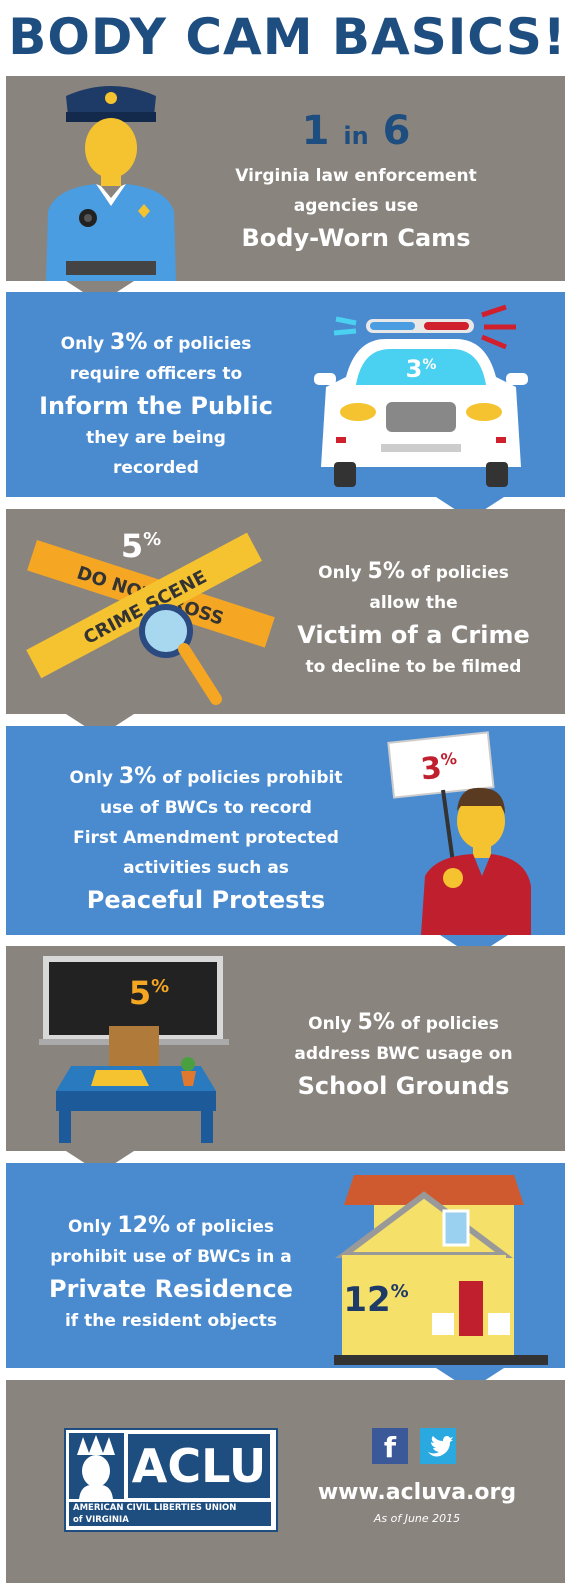 This screenshot has width=575, height=1583. What do you see at coordinates (403, 1086) in the screenshot?
I see `stat-highlight: School Grounds` at bounding box center [403, 1086].